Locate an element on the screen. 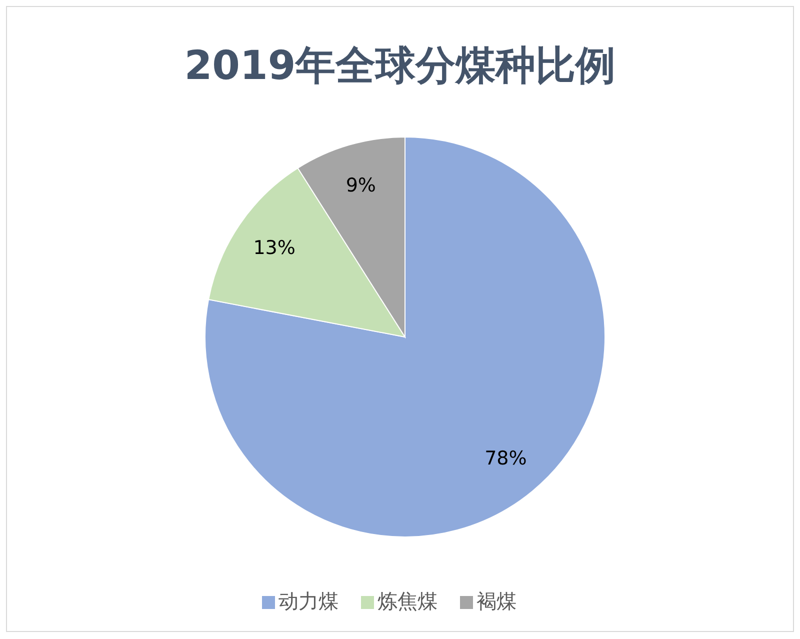 The image size is (800, 639). legend-label: 动力煤 is located at coordinates (308, 601).